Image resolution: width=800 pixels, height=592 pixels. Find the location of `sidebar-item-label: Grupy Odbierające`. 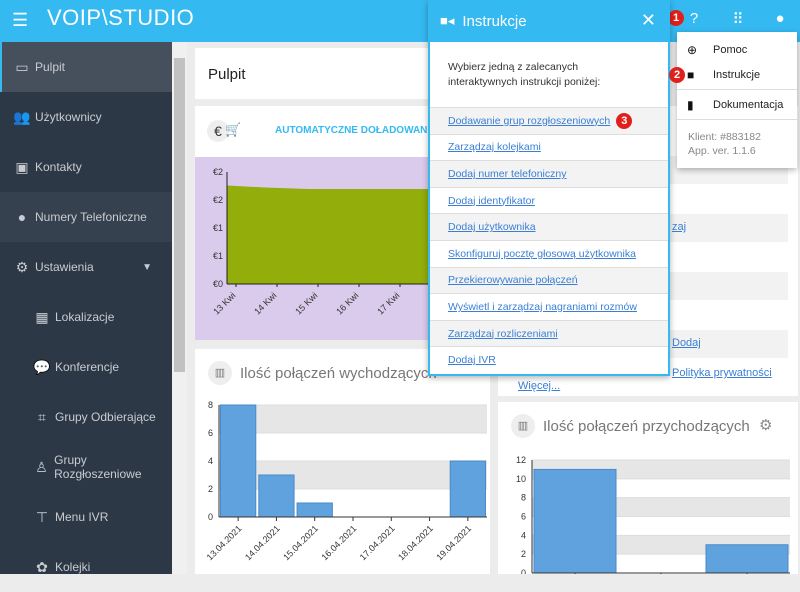

sidebar-item-label: Grupy Odbierające is located at coordinates (105, 417).